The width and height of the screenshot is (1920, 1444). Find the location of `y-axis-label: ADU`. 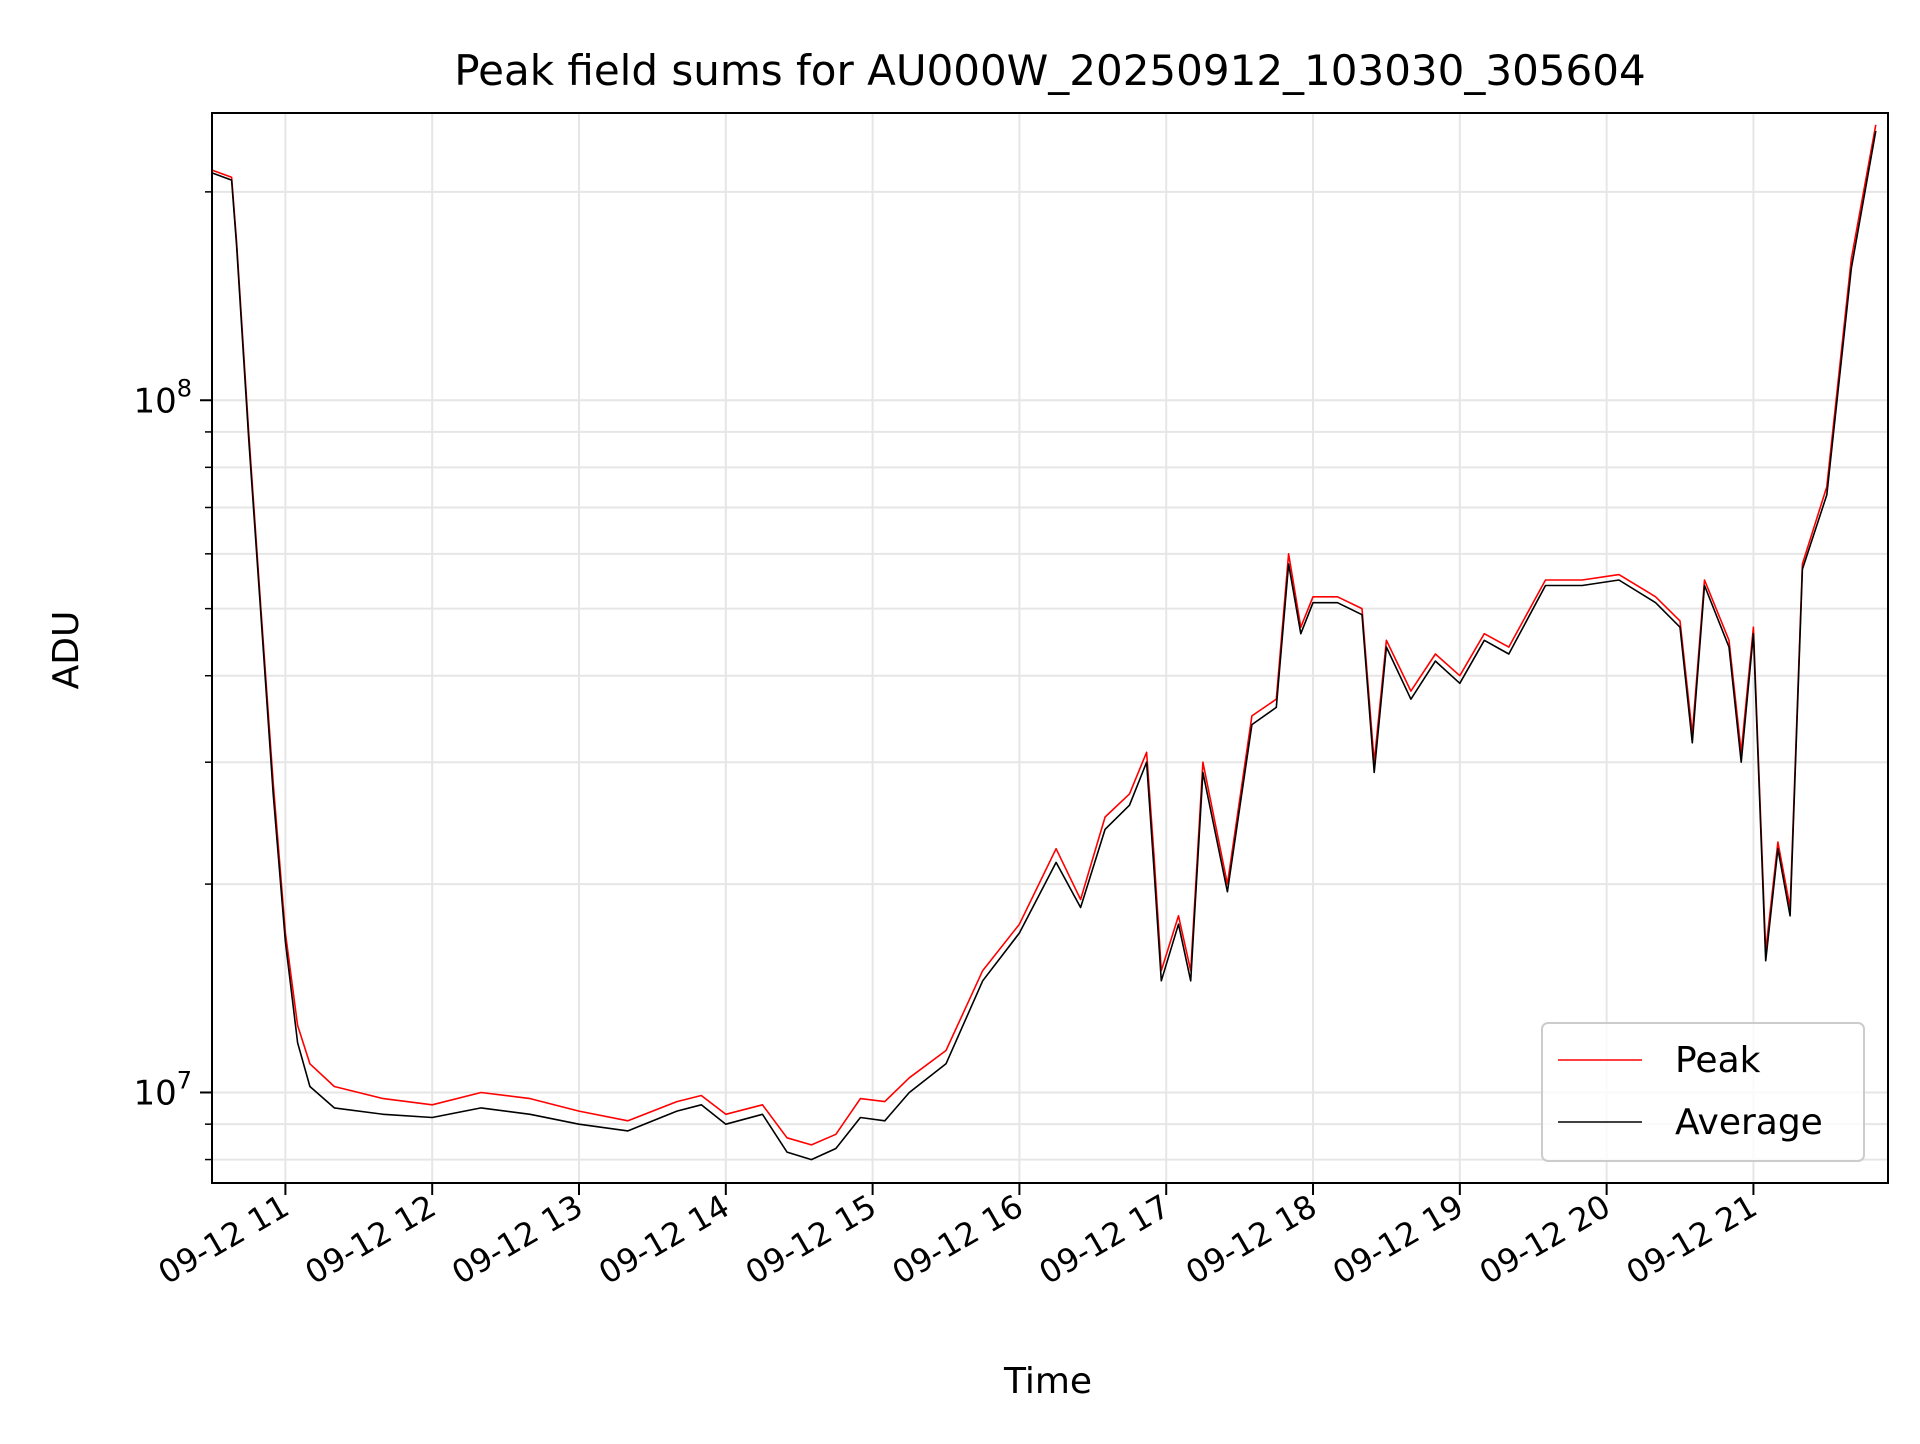

y-axis-label: ADU is located at coordinates (66, 650).